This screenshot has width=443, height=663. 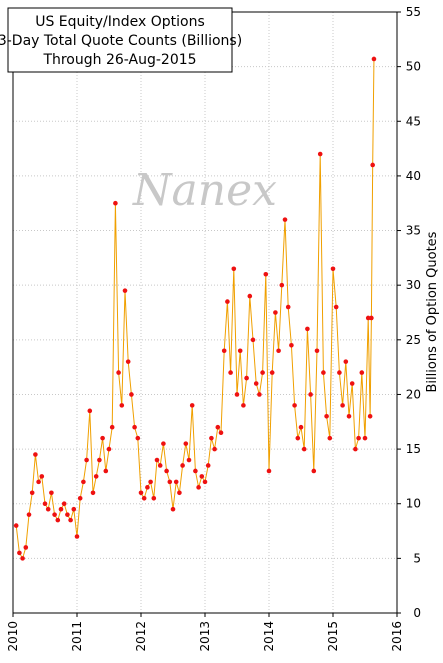 I want to click on chart-title: 3-Day Total Quote Counts (Billions), so click(x=121, y=41).